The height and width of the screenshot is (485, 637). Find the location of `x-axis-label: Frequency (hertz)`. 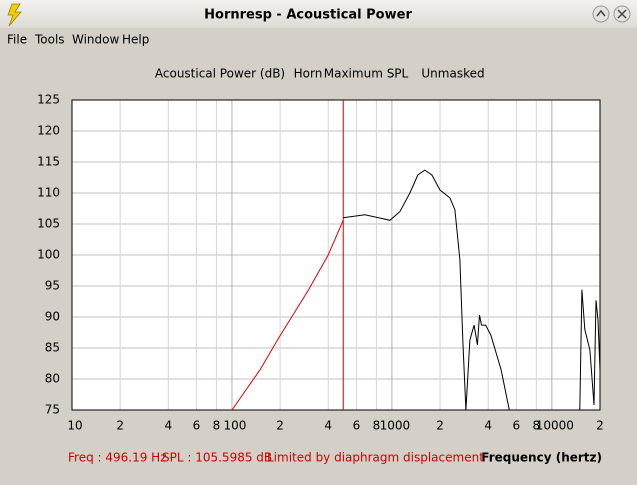

x-axis-label: Frequency (hertz) is located at coordinates (541, 458).